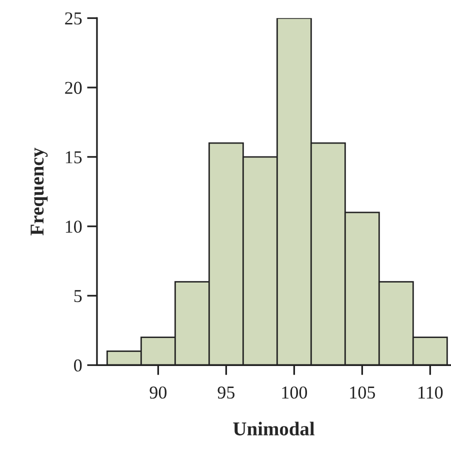 This screenshot has height=453, width=451. Describe the element at coordinates (39, 192) in the screenshot. I see `y-axis-title: Frequency` at that location.